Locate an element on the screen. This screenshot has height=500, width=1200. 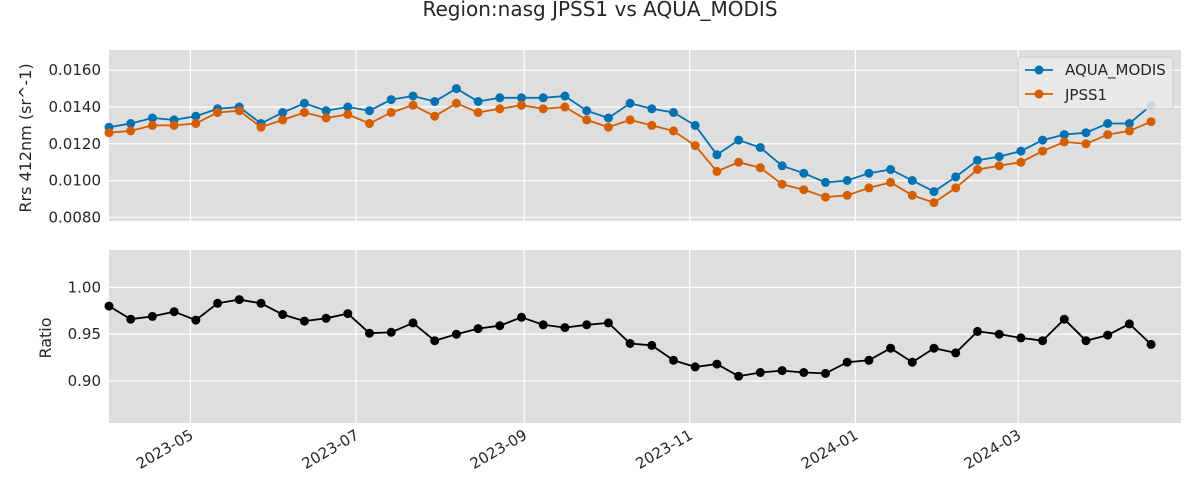
x-tick-label: 2024-03 is located at coordinates (992, 449).